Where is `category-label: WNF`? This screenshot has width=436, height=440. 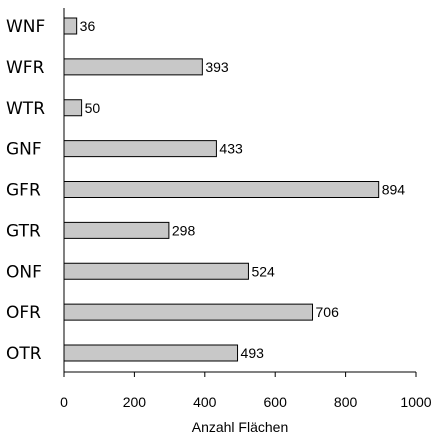
category-label: WNF is located at coordinates (25, 27).